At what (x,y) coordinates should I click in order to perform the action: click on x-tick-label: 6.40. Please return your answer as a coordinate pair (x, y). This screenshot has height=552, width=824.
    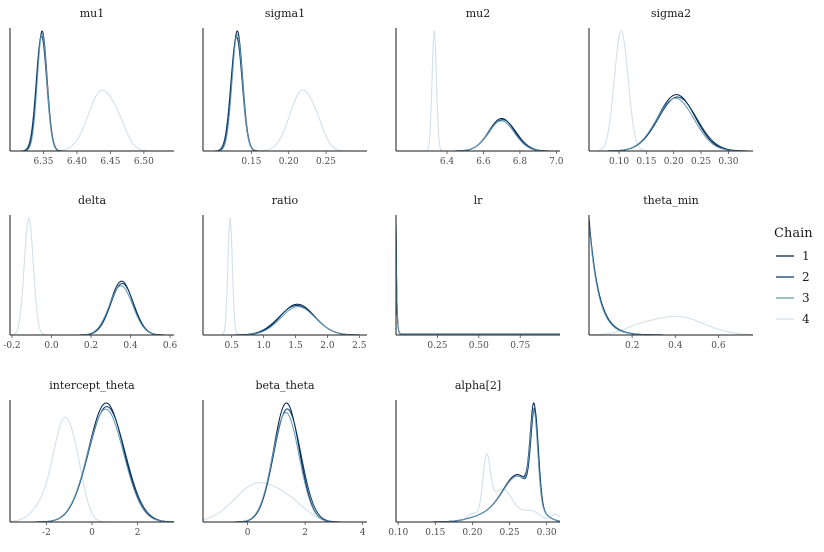
    Looking at the image, I should click on (77, 162).